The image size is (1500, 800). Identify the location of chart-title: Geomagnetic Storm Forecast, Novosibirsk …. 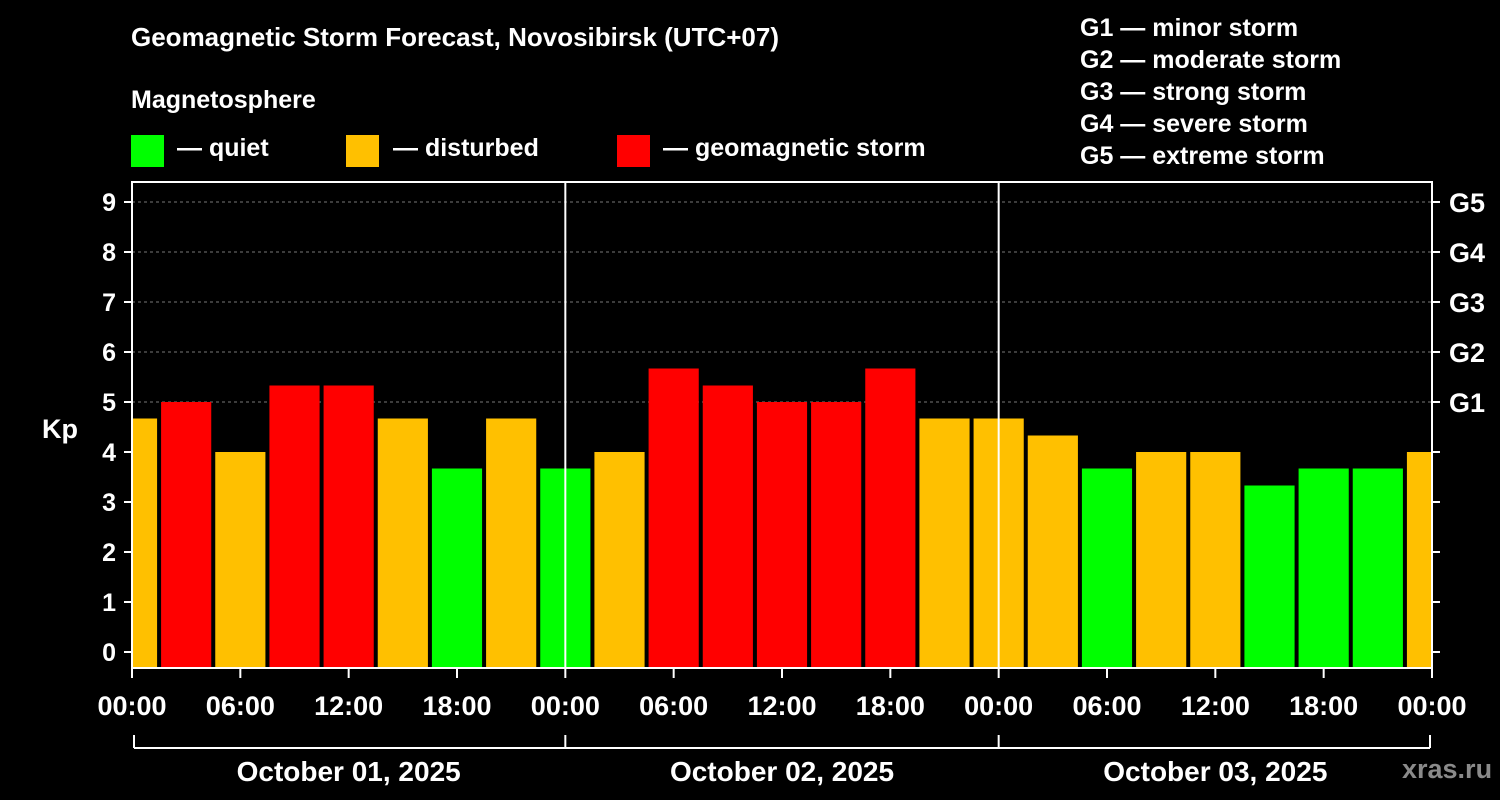
(455, 37).